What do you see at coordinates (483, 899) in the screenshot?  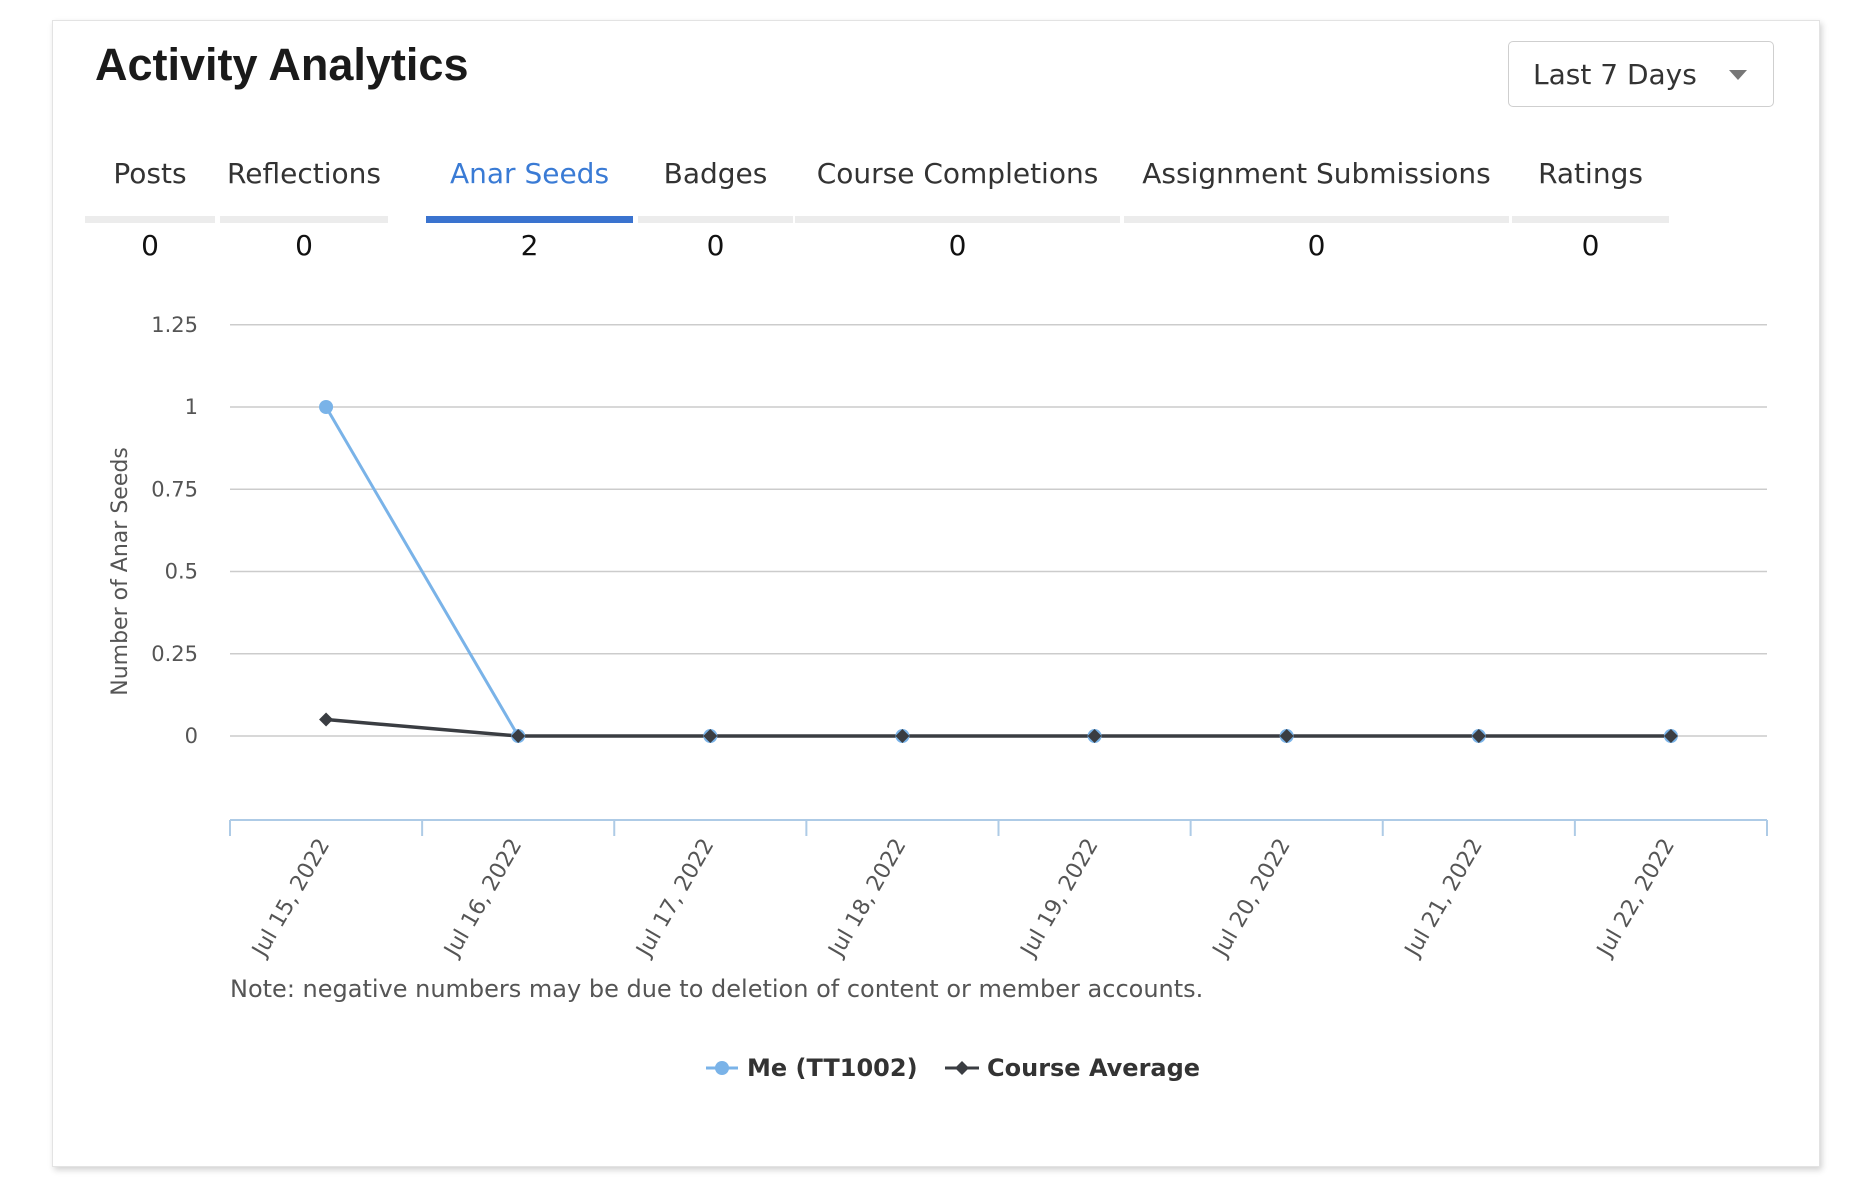 I see `x-tick-label: Jul 16, 2022` at bounding box center [483, 899].